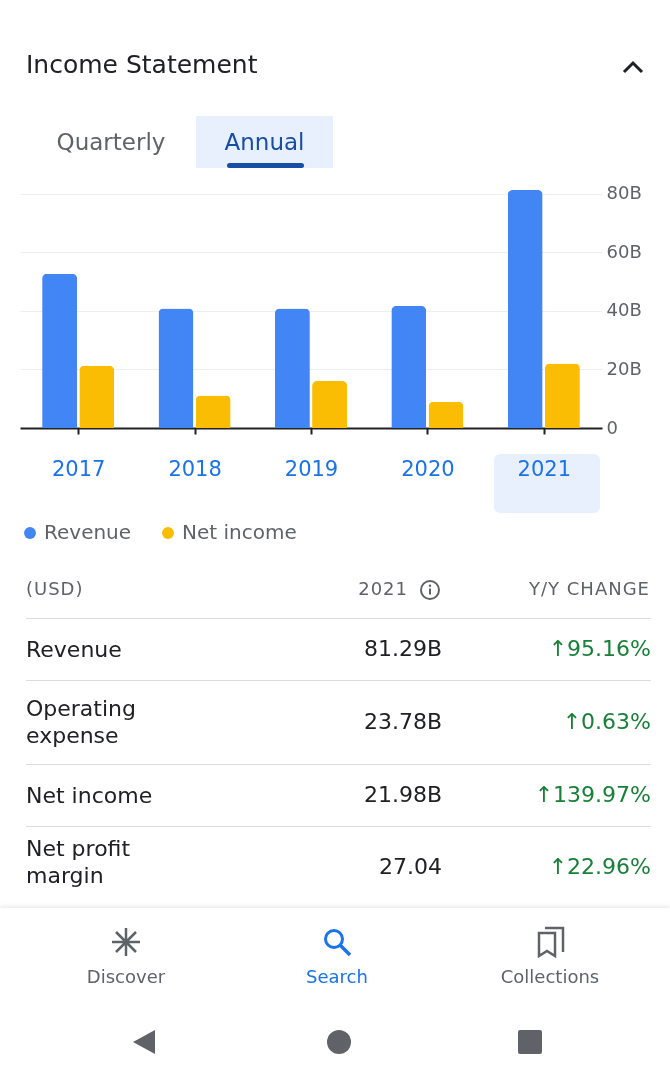  Describe the element at coordinates (612, 427) in the screenshot. I see `y-tick-label: 0` at that location.